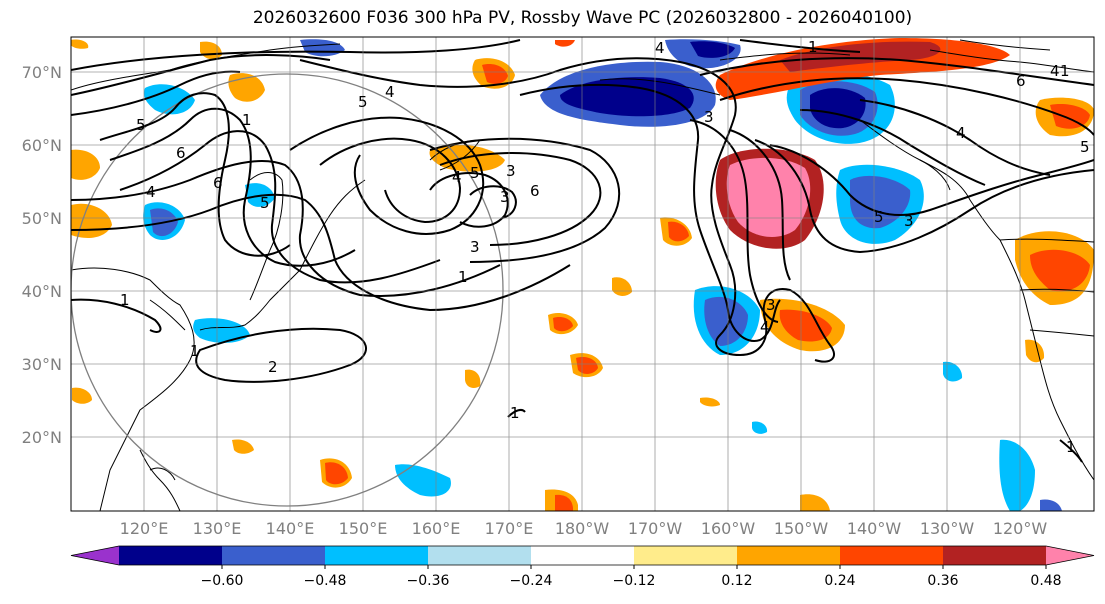  I want to click on lon-label: 130°E, so click(217, 528).